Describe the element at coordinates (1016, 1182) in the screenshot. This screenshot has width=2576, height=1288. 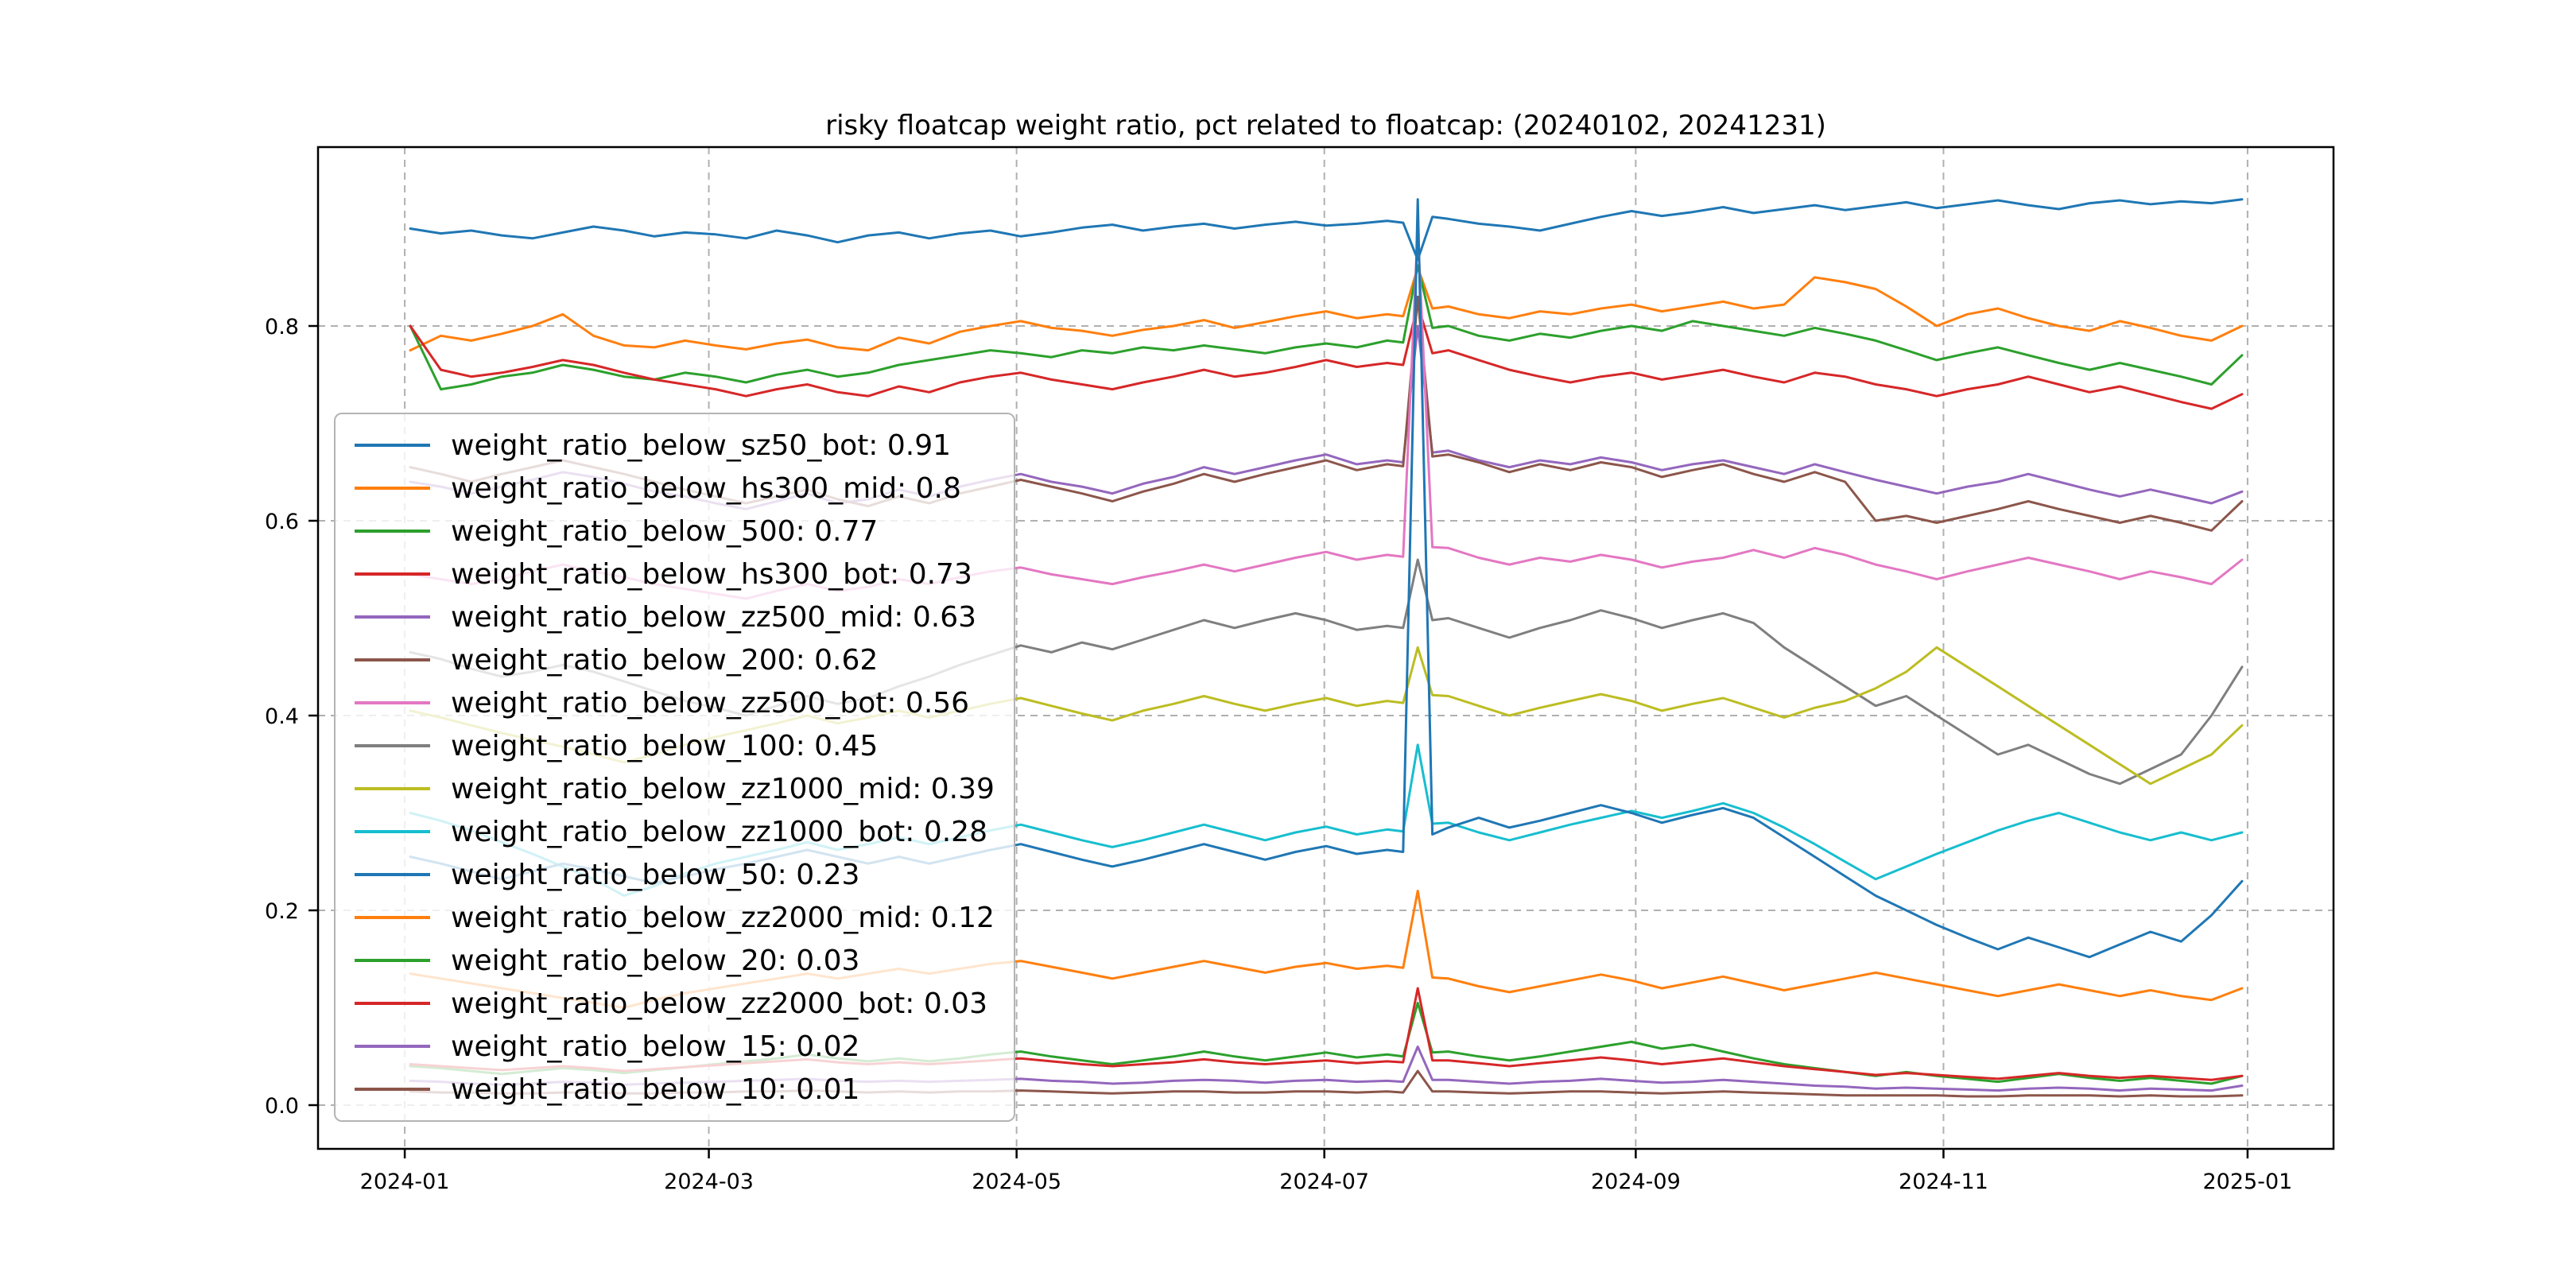
I see `x-tick-label: 2024-05` at that location.